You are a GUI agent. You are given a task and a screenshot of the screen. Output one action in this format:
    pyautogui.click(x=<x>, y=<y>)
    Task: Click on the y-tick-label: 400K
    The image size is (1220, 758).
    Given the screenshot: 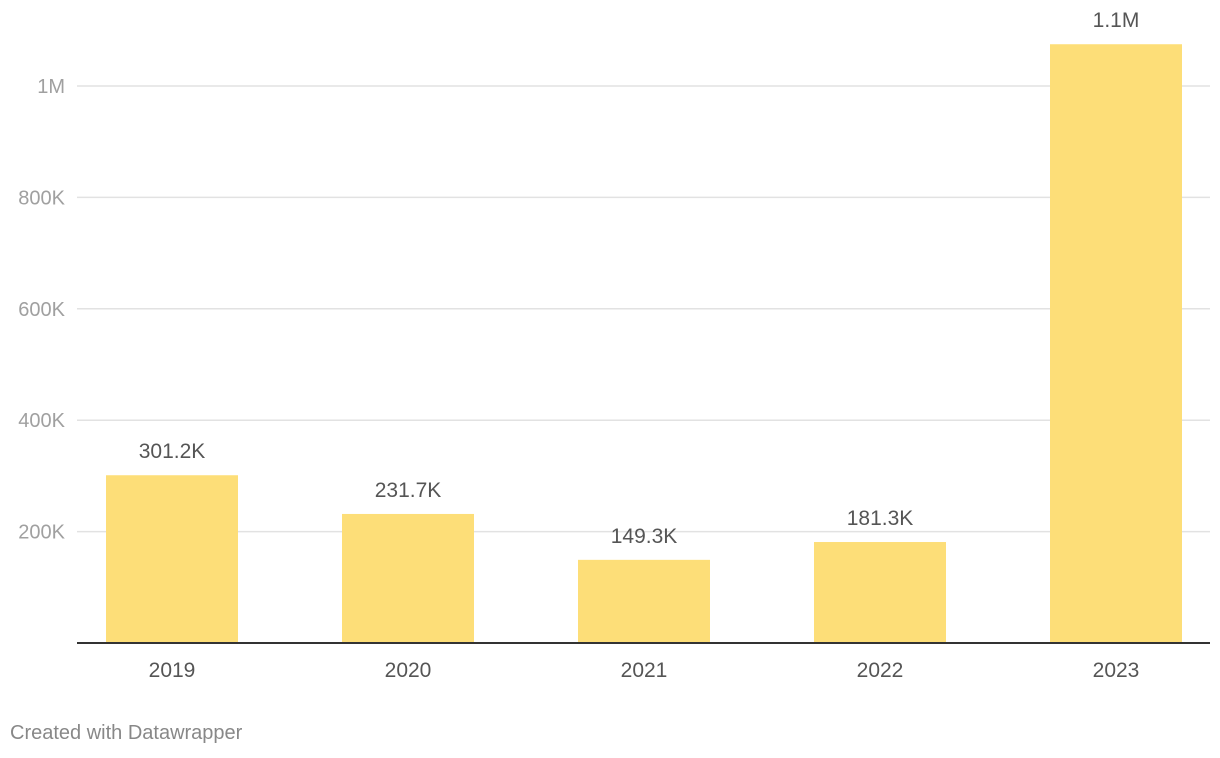 What is the action you would take?
    pyautogui.click(x=41, y=421)
    